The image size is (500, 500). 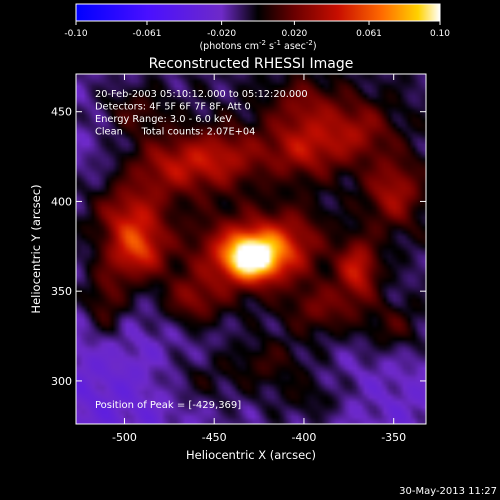 What do you see at coordinates (258, 12) in the screenshot?
I see `colorbar` at bounding box center [258, 12].